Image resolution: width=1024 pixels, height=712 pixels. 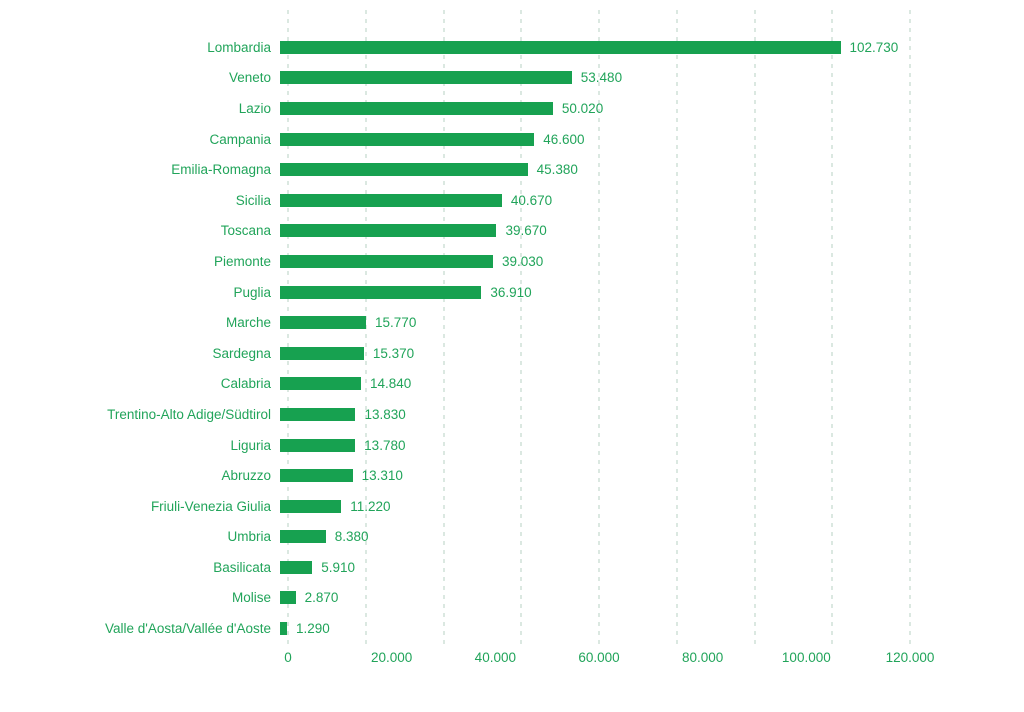 What do you see at coordinates (582, 108) in the screenshot?
I see `value-label: 50.020` at bounding box center [582, 108].